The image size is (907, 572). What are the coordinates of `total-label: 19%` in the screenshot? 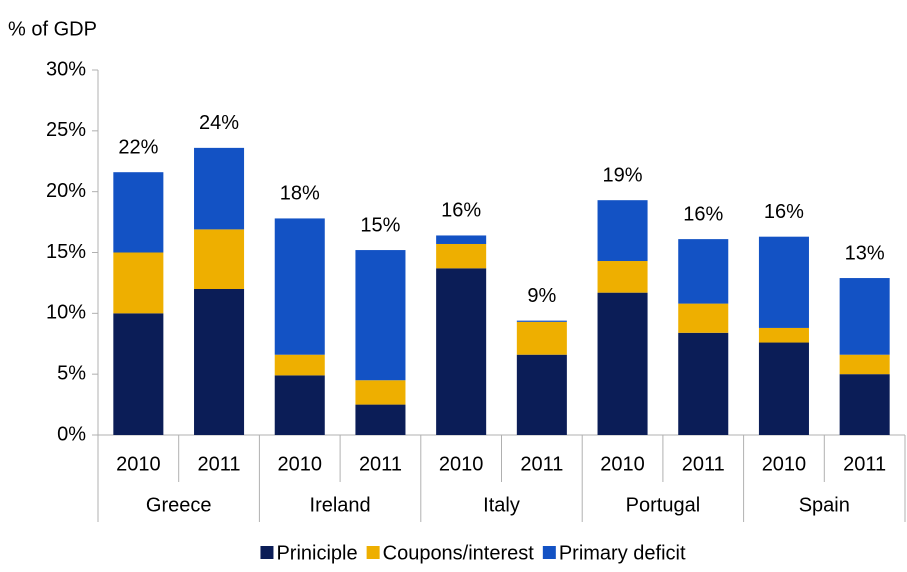 It's located at (623, 175).